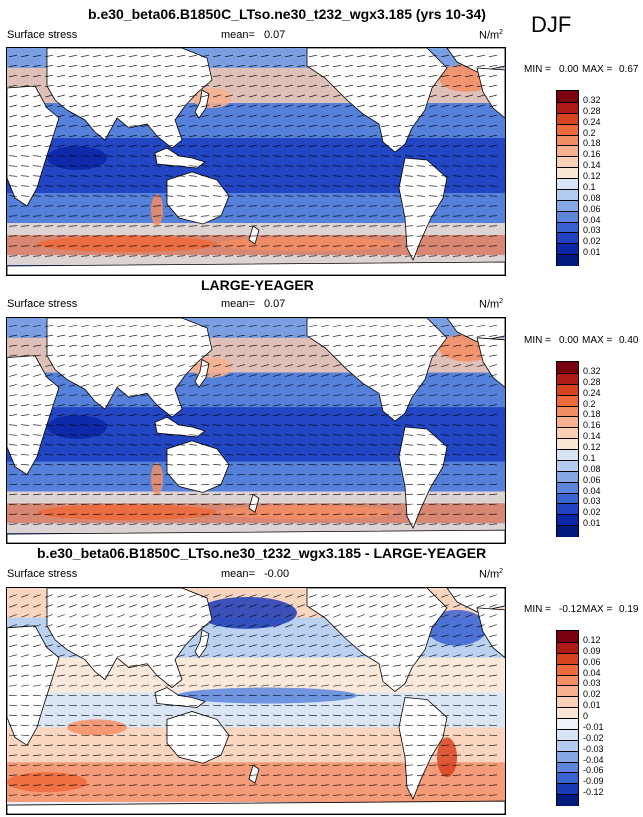 This screenshot has height=817, width=643. I want to click on panel-3-min-label: MIN =, so click(537, 609).